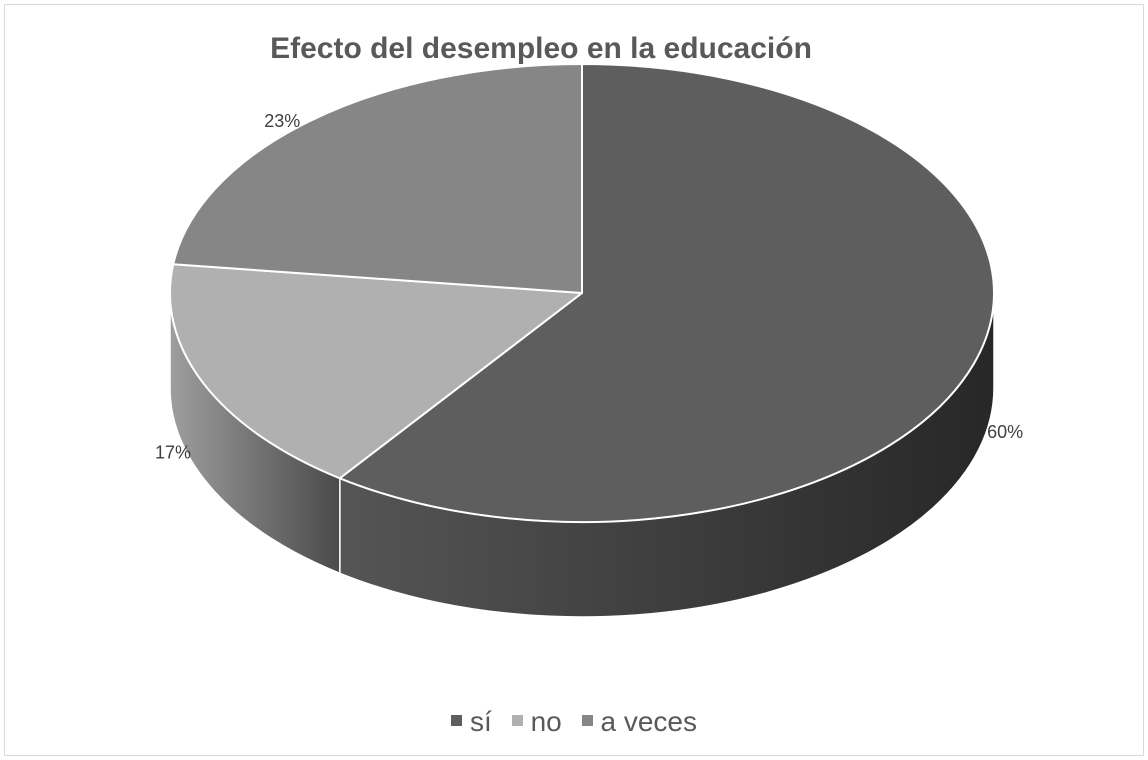  Describe the element at coordinates (546, 721) in the screenshot. I see `legend-label-no: no` at that location.